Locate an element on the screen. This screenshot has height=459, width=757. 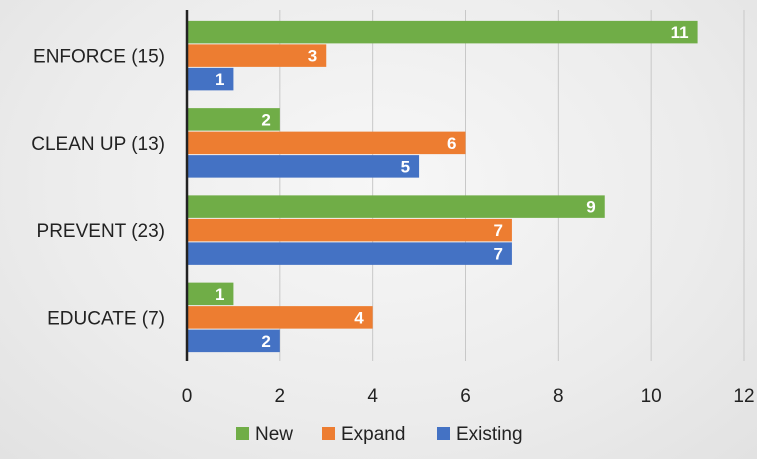
data-label-expand-1: 6 is located at coordinates (451, 143).